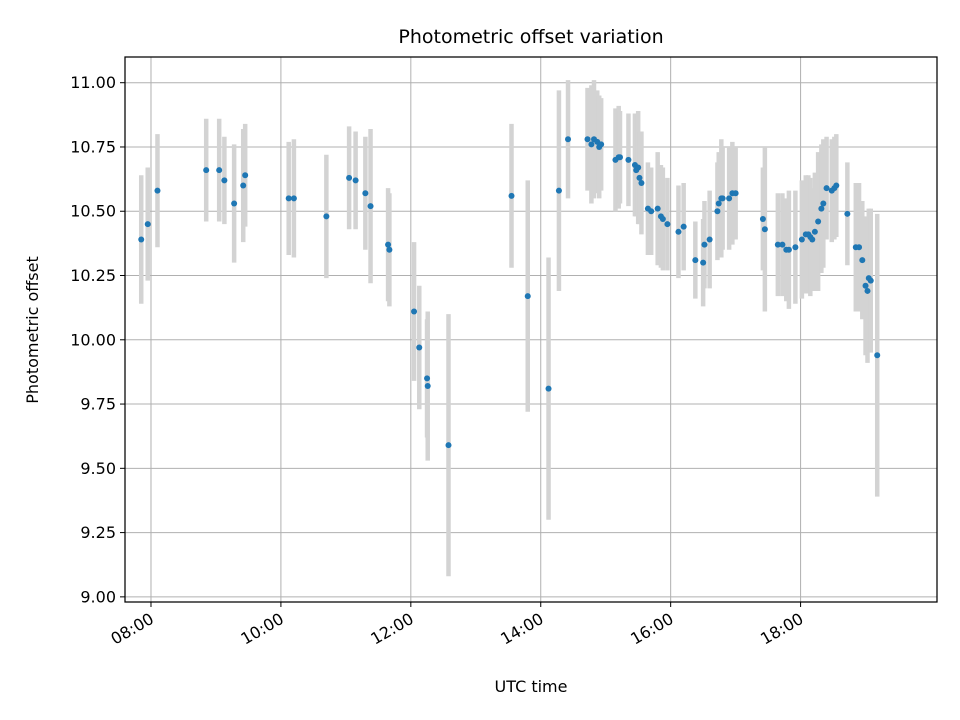 This screenshot has height=720, width=960. Describe the element at coordinates (98, 468) in the screenshot. I see `y-tick-label: 9.50` at that location.